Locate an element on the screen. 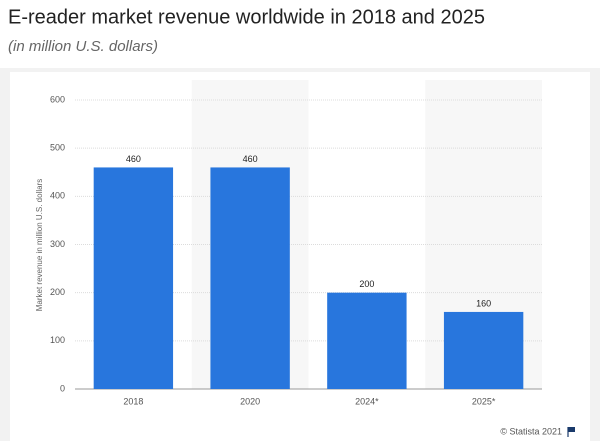  y-axis-title: Market revenue in million U.S. dollars is located at coordinates (39, 245).